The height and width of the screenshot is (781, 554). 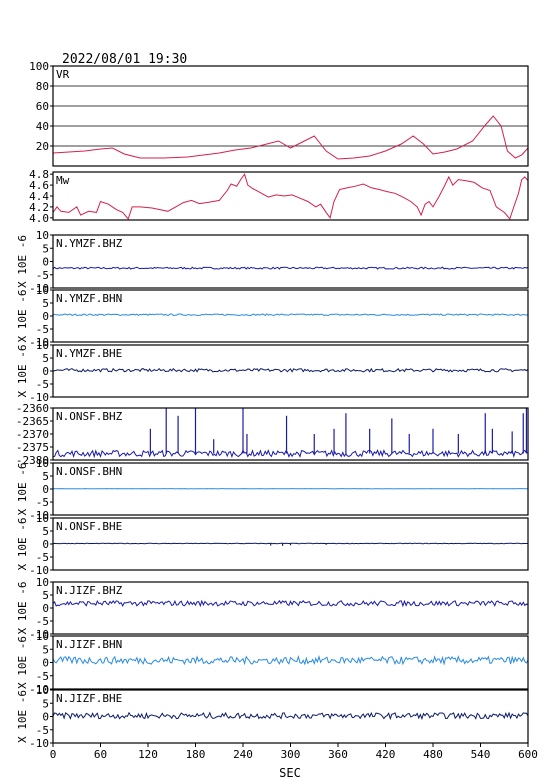 What do you see at coordinates (39, 174) in the screenshot?
I see `y-tick-label: 4.8` at bounding box center [39, 174].